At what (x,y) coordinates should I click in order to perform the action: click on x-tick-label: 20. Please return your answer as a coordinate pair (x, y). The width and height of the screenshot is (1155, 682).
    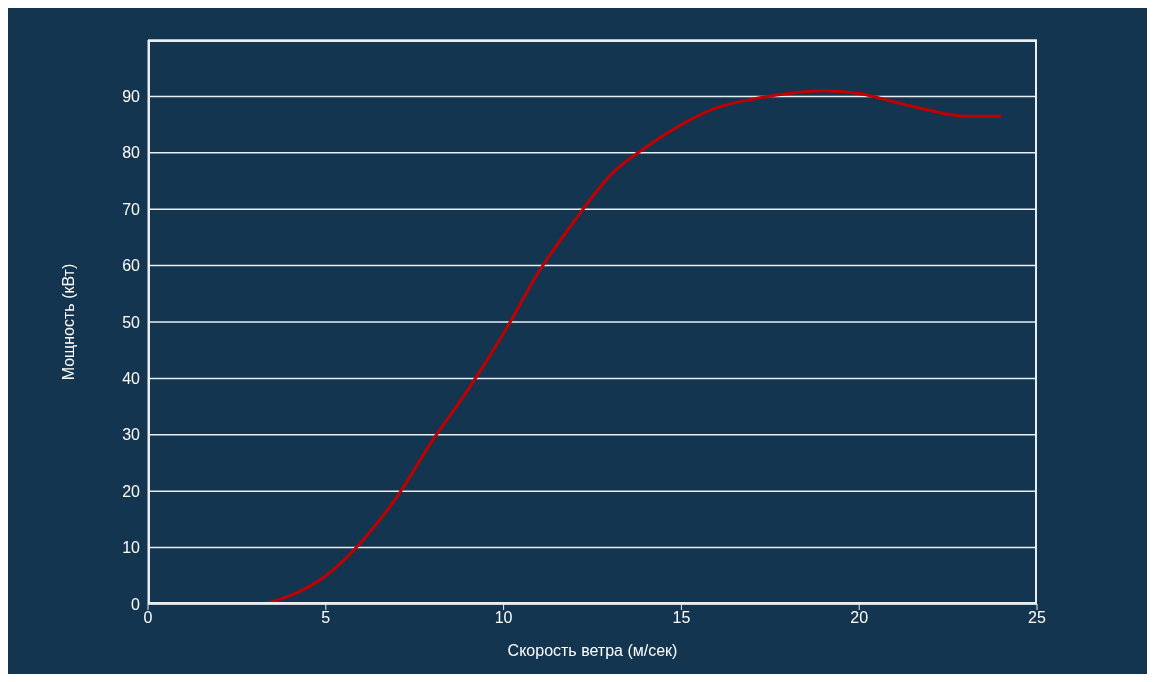
    Looking at the image, I should click on (859, 618).